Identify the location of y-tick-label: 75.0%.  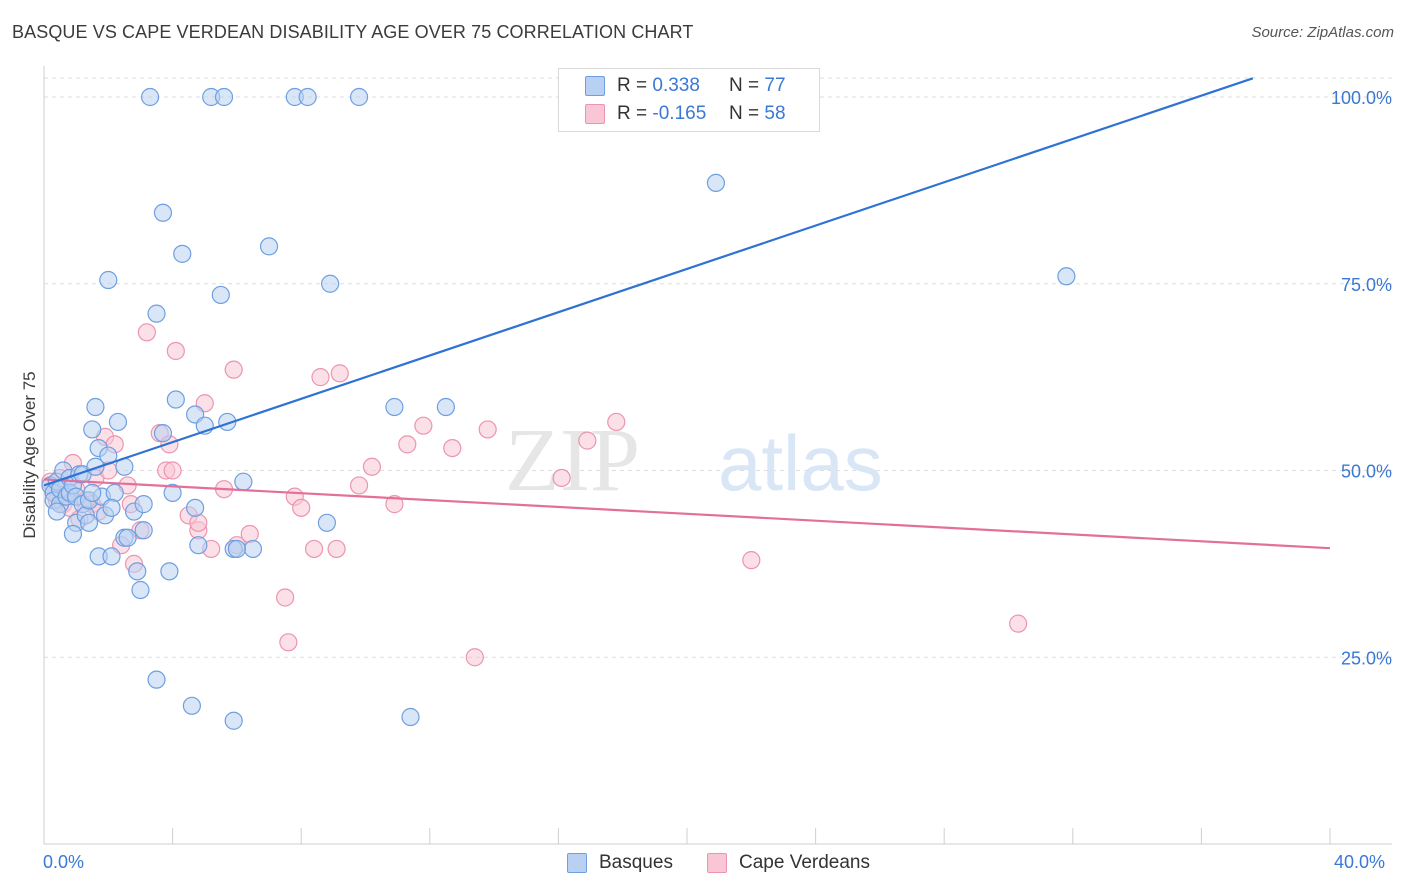
(1366, 285).